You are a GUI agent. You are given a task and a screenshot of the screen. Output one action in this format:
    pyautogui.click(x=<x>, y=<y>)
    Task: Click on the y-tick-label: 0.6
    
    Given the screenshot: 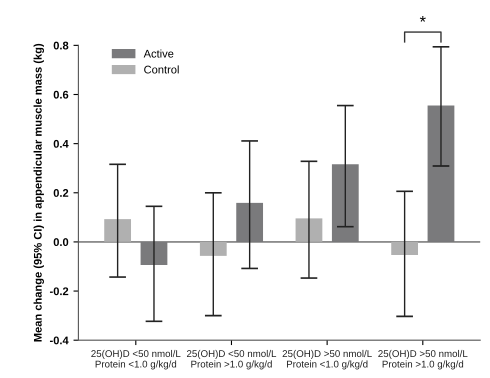 What is the action you would take?
    pyautogui.click(x=61, y=94)
    